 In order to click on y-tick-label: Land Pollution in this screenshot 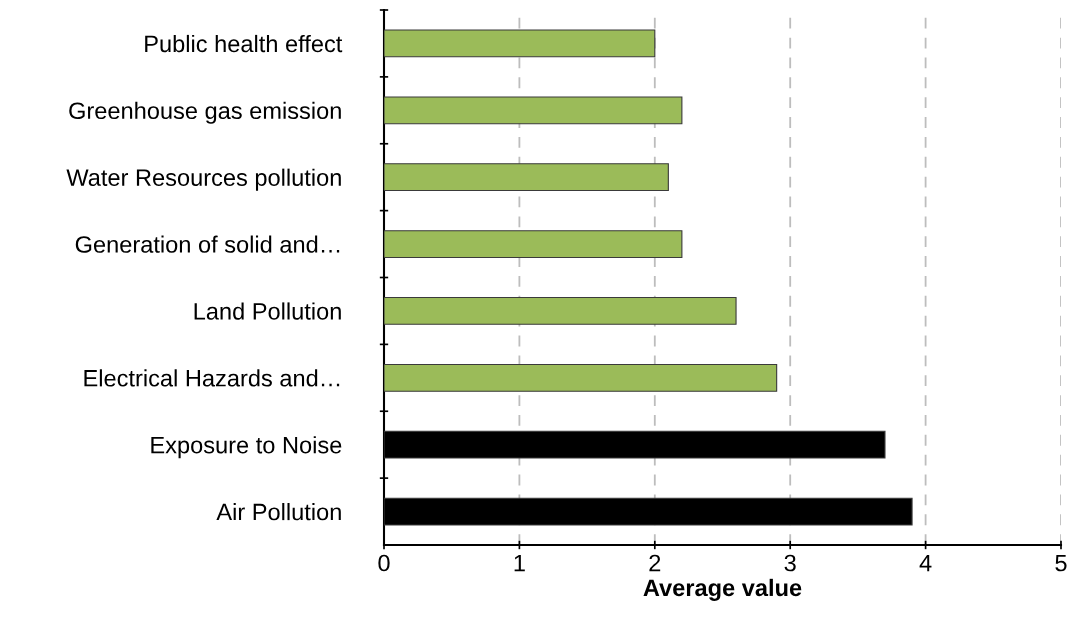, I will do `click(267, 311)`.